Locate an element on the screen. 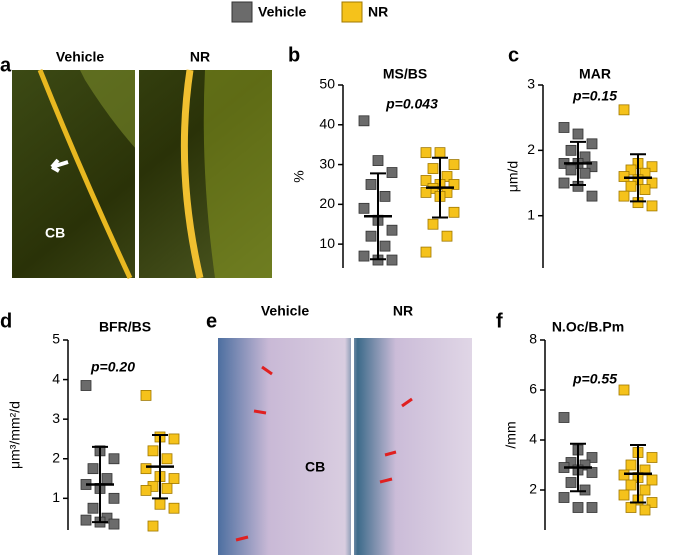 Image resolution: width=674 pixels, height=555 pixels. annotation: p=0.15 is located at coordinates (594, 96).